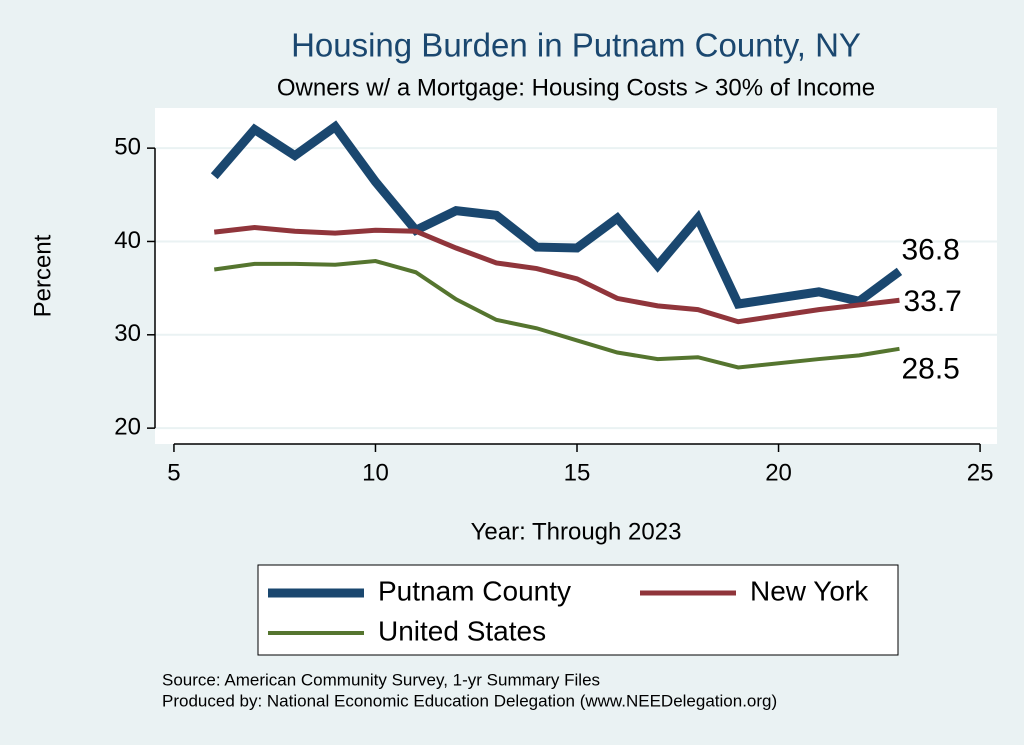 This screenshot has width=1024, height=745. I want to click on legend-label: United States, so click(462, 630).